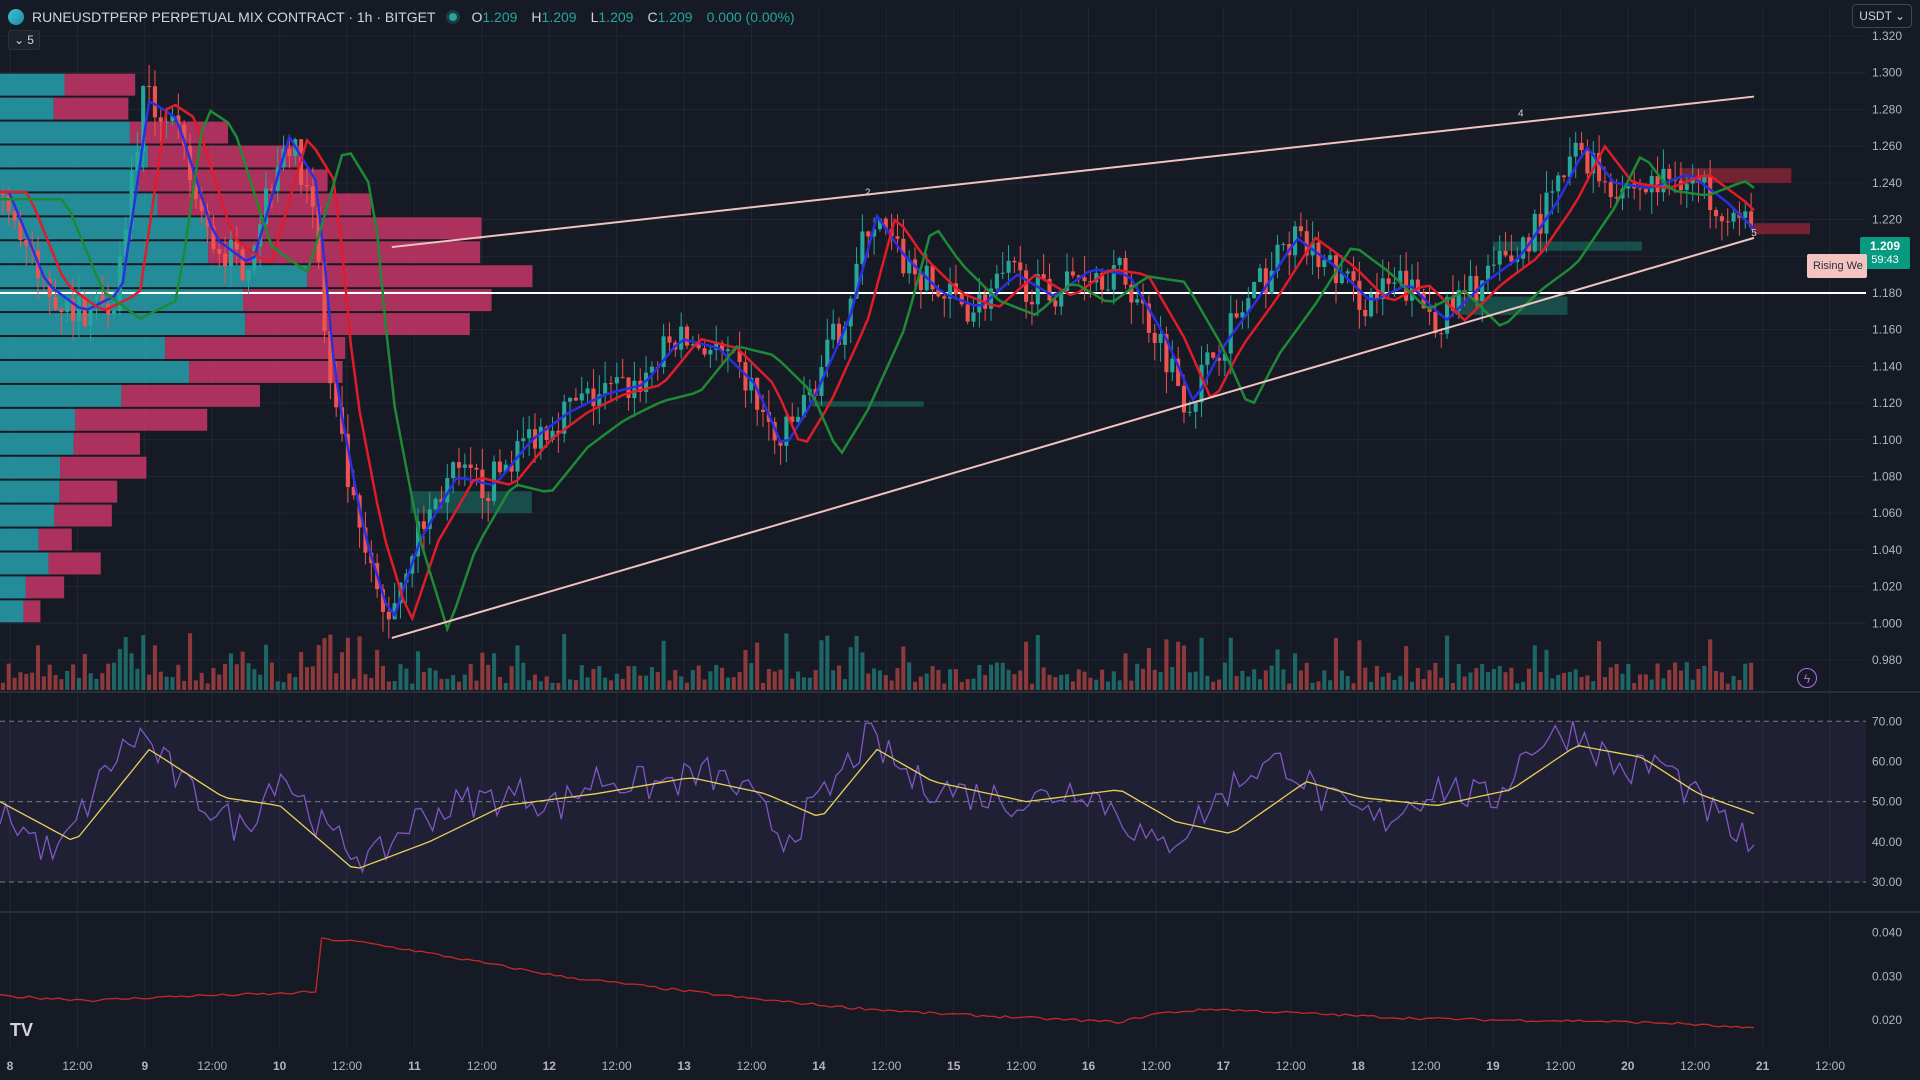  Describe the element at coordinates (1882, 16) in the screenshot. I see `currency-selector-button: USDT ⌄` at that location.